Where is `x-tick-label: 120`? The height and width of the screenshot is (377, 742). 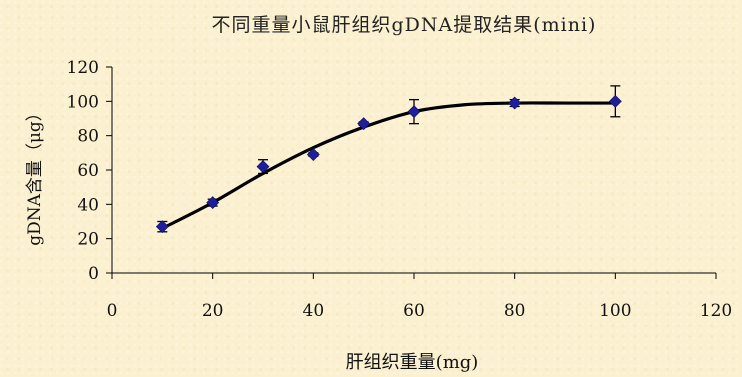
x-tick-label: 120 is located at coordinates (716, 311).